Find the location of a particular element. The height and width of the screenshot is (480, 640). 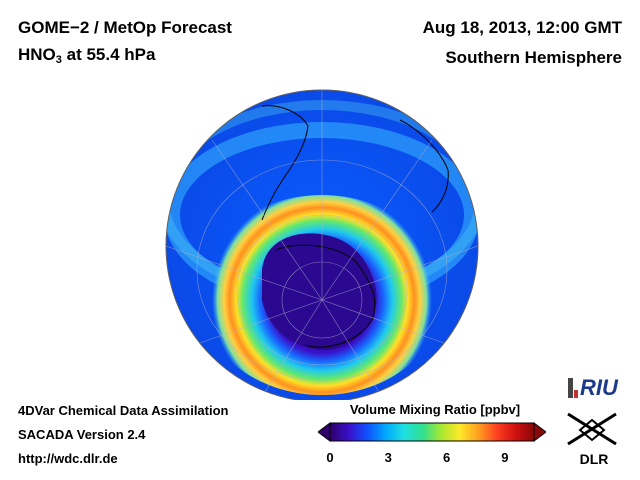

product-title: GOME−2 / MetOp Forecast is located at coordinates (125, 27).